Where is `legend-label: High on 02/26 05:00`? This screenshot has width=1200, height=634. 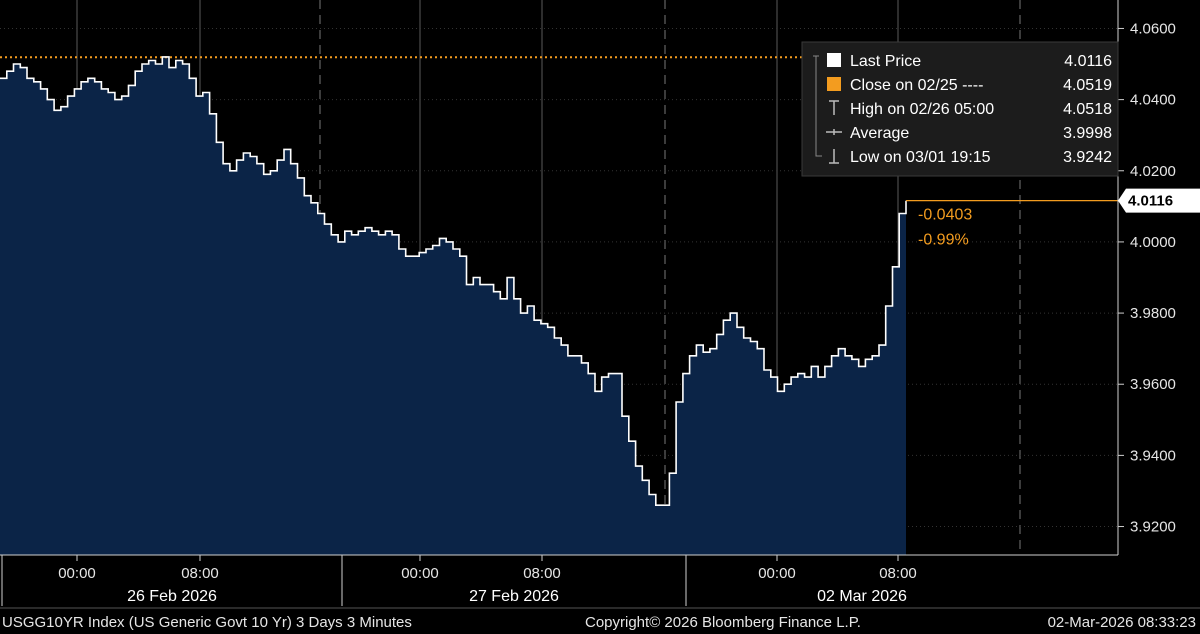
legend-label: High on 02/26 05:00 is located at coordinates (922, 109).